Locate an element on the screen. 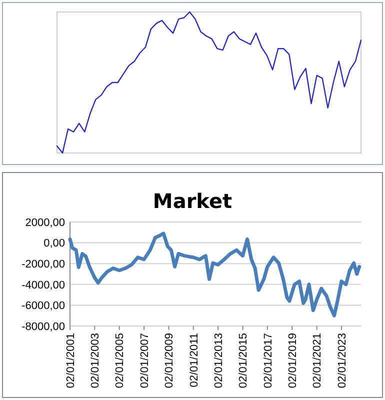 The height and width of the screenshot is (400, 385). x-tick-label: 02/01/2001 is located at coordinates (70, 360).